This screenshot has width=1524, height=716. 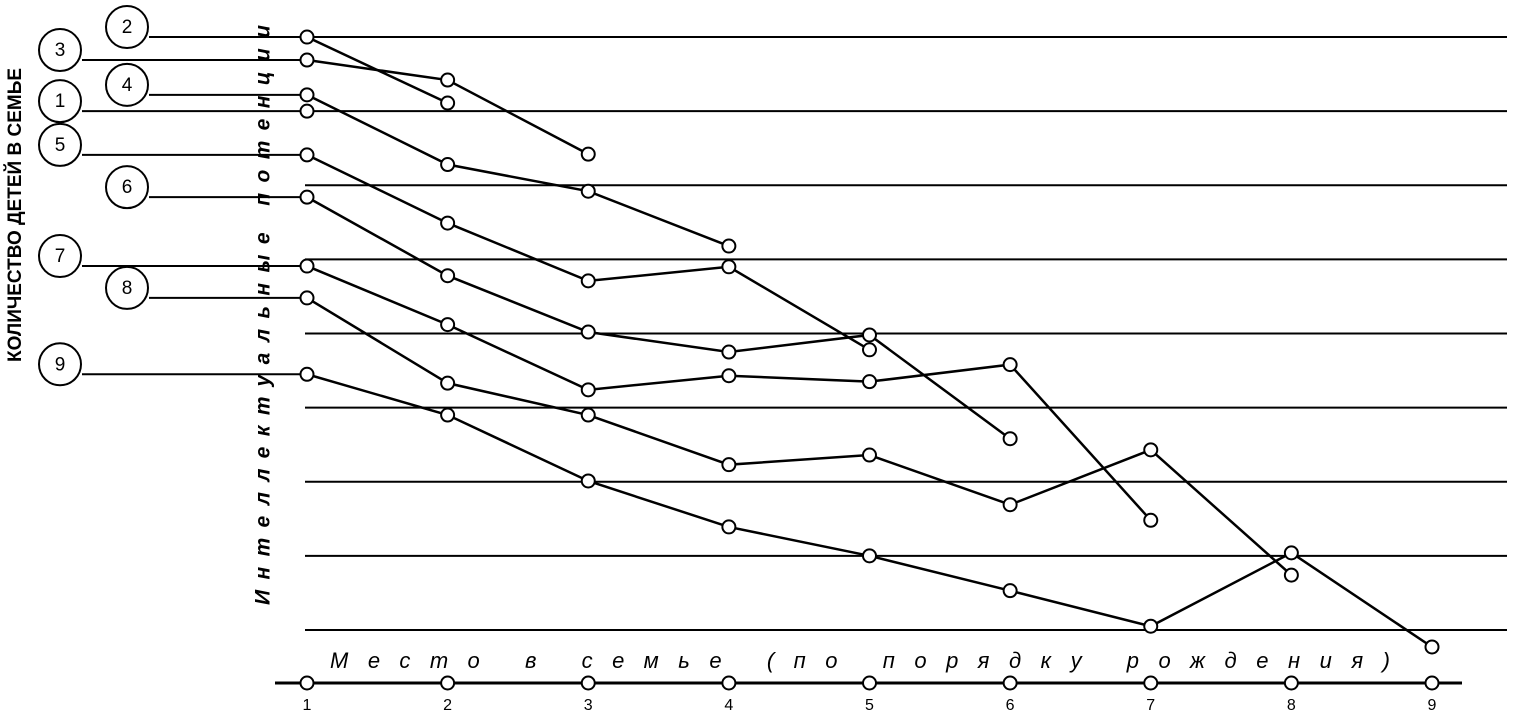 What do you see at coordinates (307, 705) in the screenshot?
I see `x-tick-label: 1` at bounding box center [307, 705].